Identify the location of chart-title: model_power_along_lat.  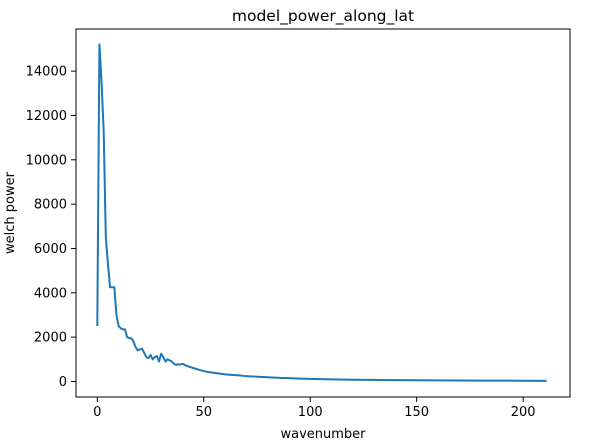
(323, 16).